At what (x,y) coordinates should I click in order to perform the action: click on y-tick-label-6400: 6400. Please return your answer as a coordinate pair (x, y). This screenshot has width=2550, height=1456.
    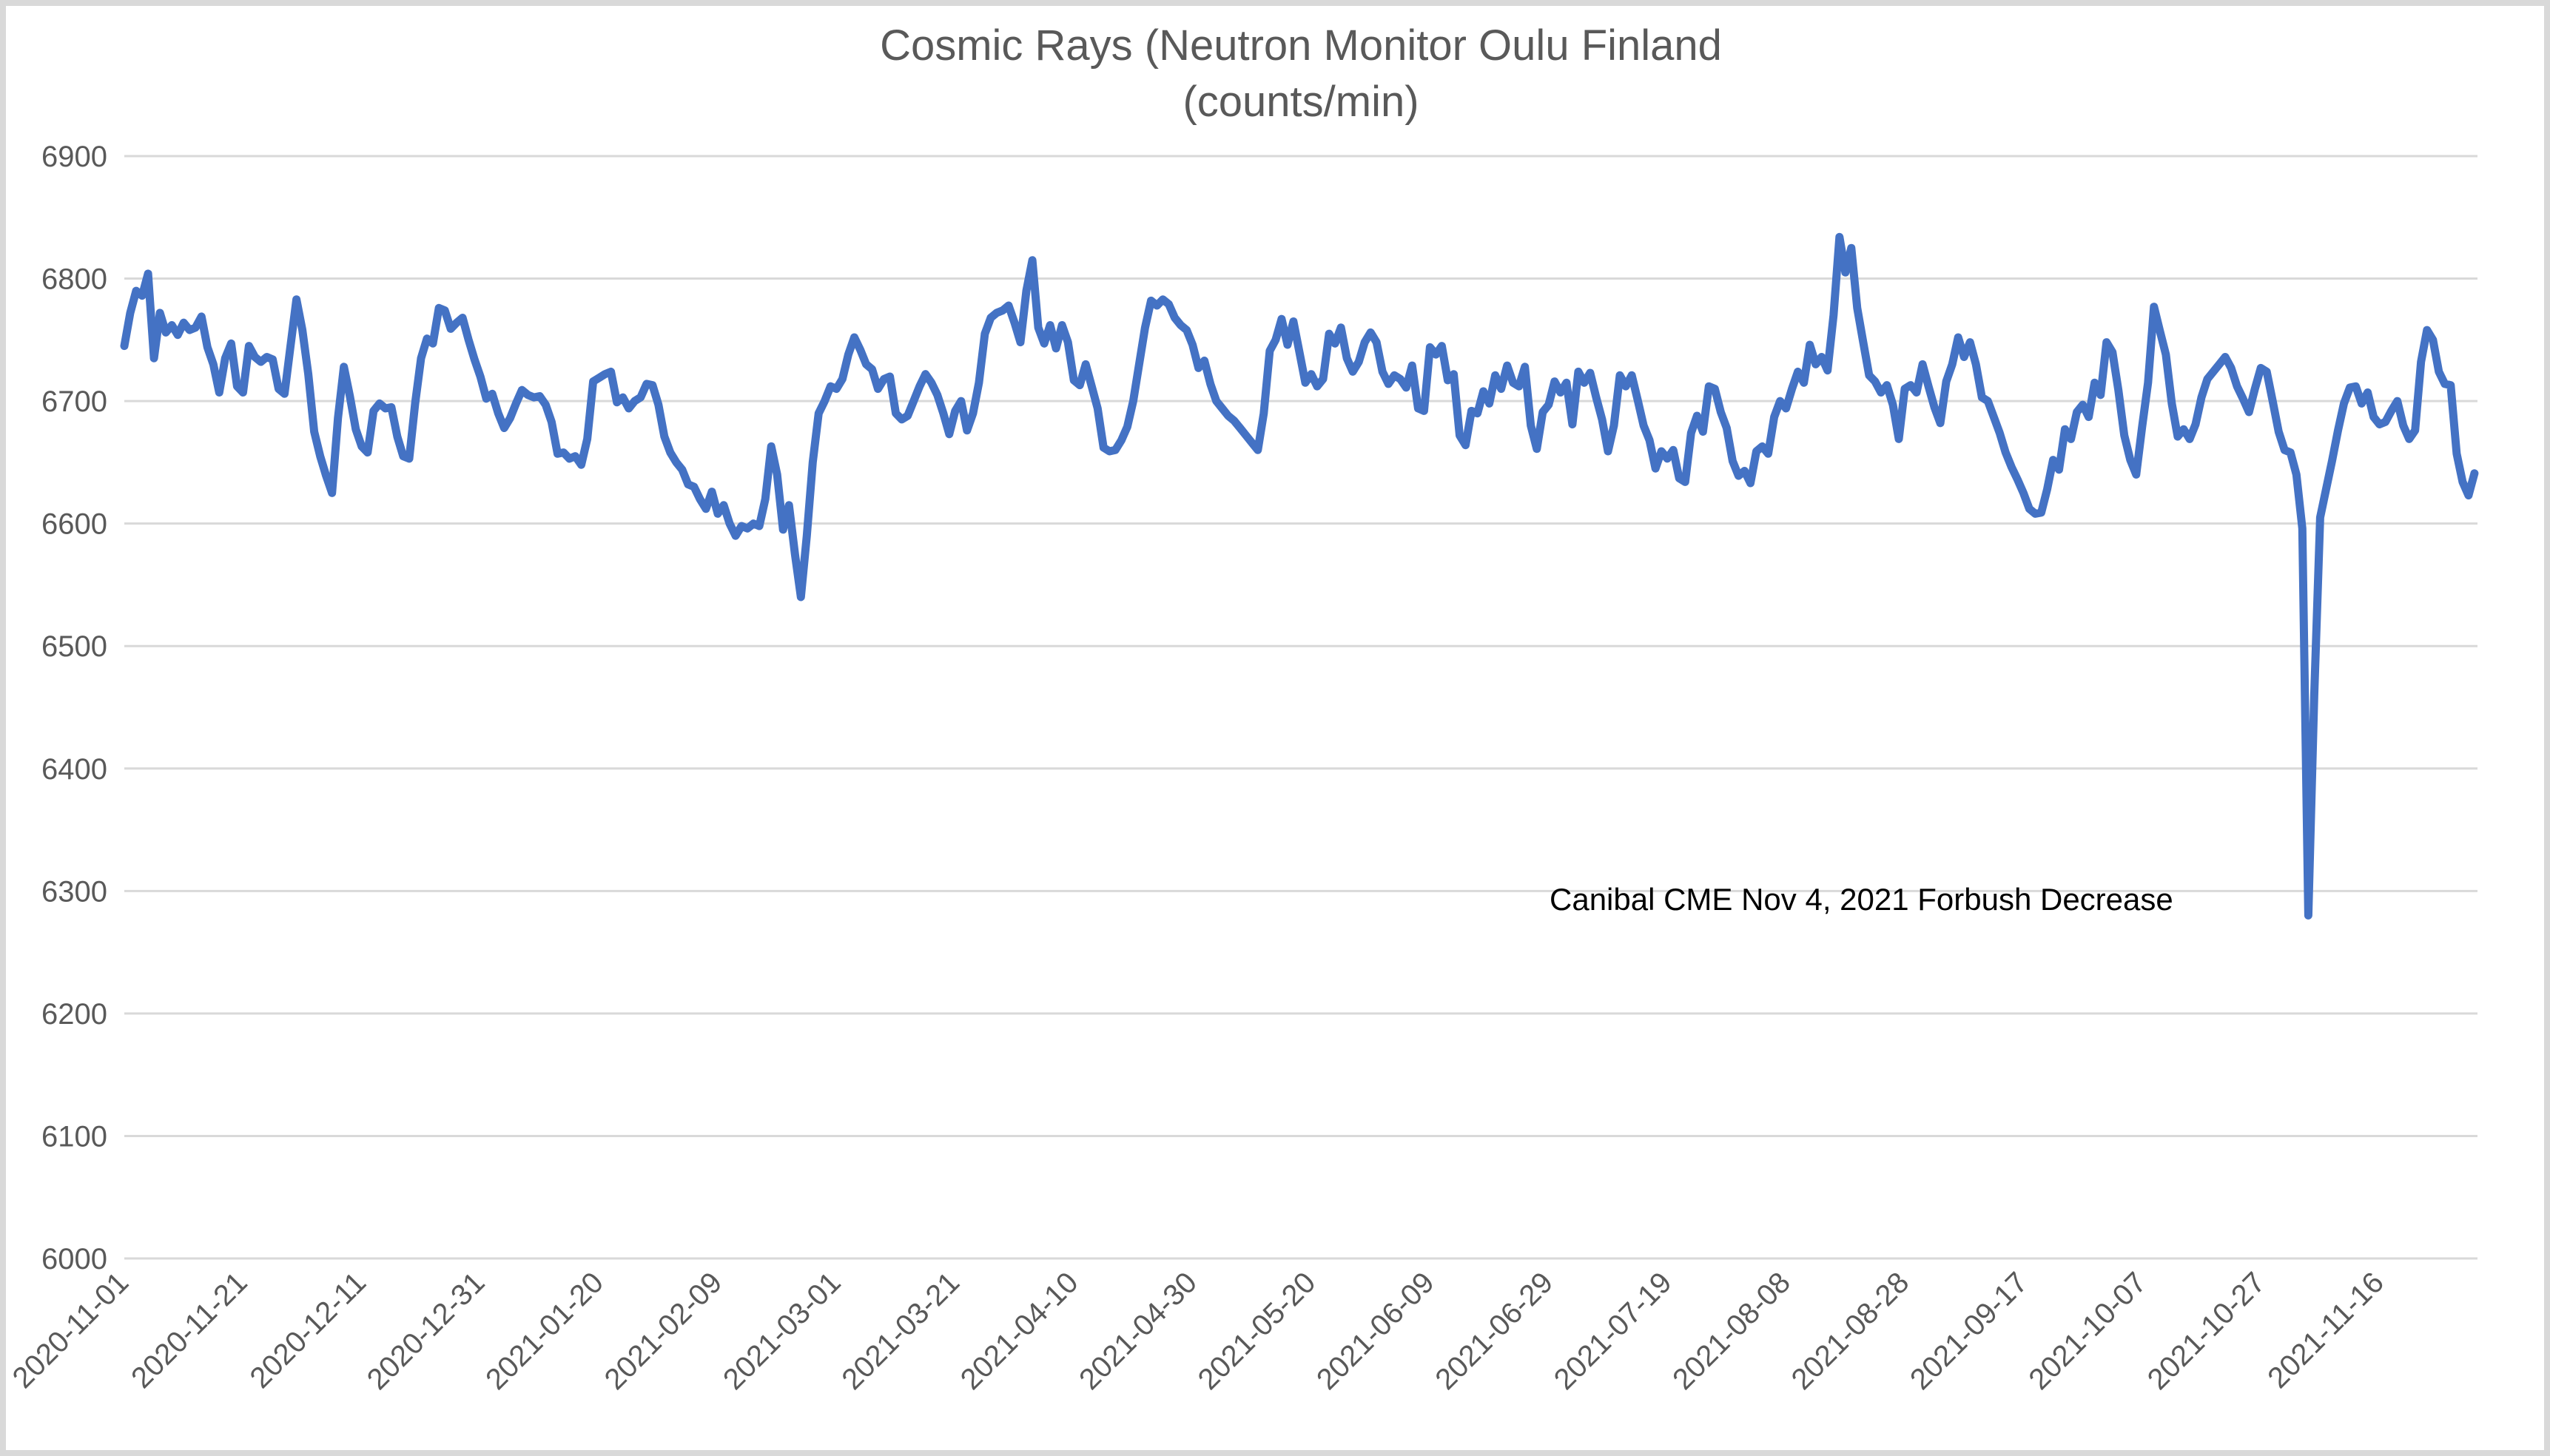
    Looking at the image, I should click on (74, 769).